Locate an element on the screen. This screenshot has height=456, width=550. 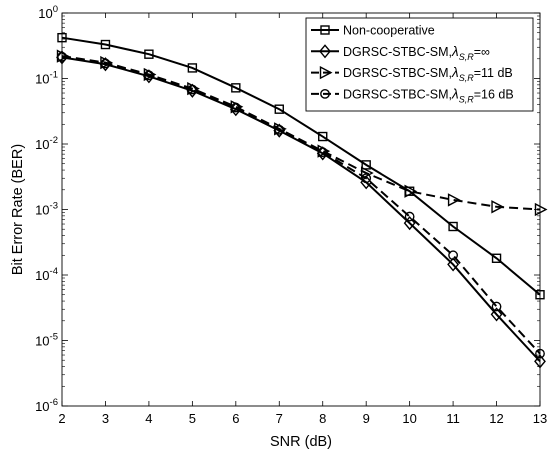
x-tick-label: 8 is located at coordinates (322, 418).